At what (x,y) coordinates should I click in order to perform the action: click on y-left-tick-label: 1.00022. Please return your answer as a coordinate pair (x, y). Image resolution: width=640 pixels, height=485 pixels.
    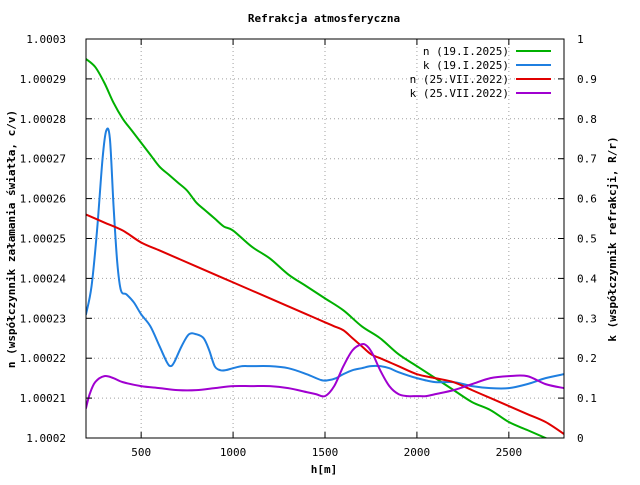
    Looking at the image, I should click on (43, 358).